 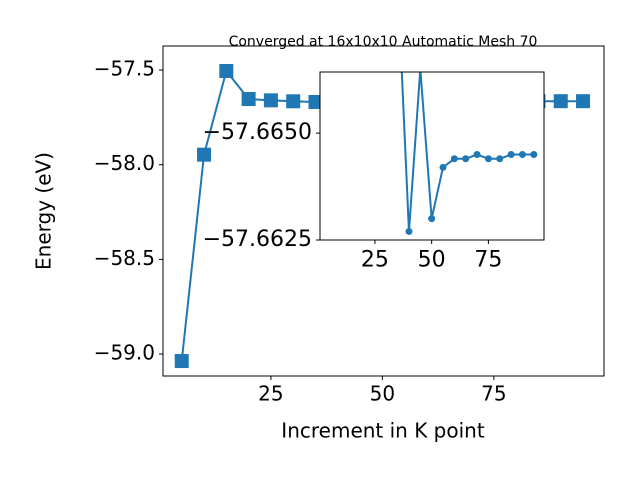 What do you see at coordinates (124, 258) in the screenshot?
I see `y-tick-label: −58.5` at bounding box center [124, 258].